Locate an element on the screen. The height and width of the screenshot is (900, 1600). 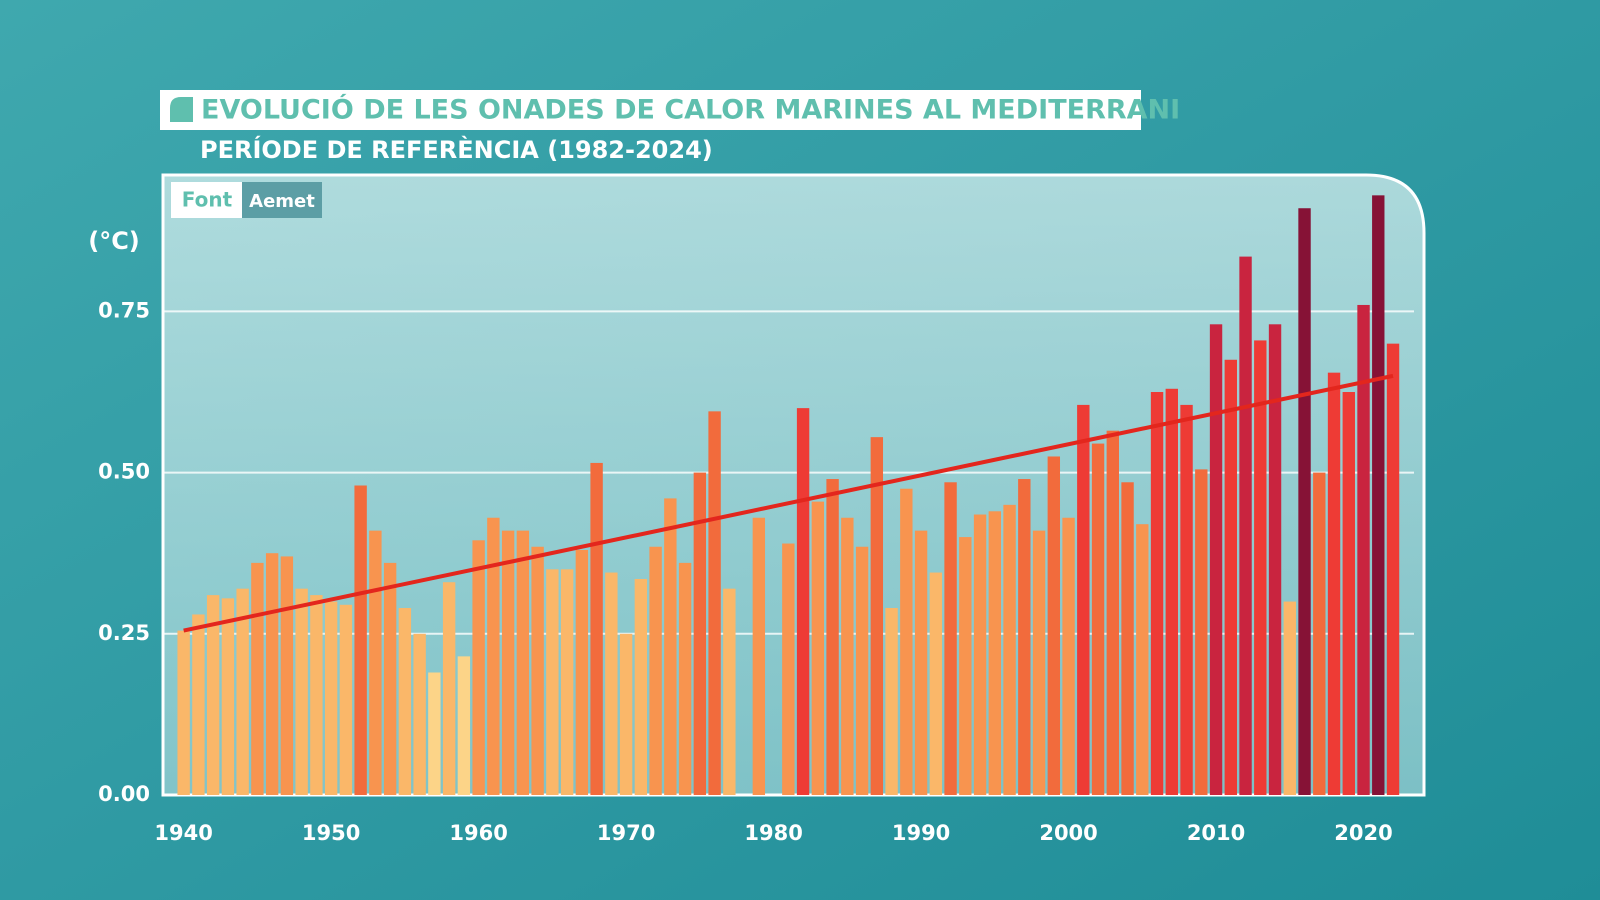
source-label: Font is located at coordinates (207, 200).